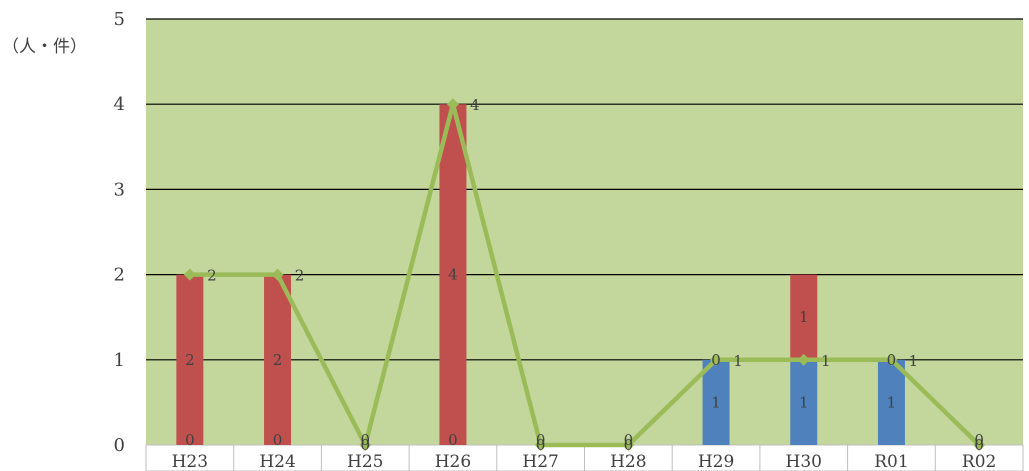  What do you see at coordinates (277, 461) in the screenshot?
I see `x-category-label: H24` at bounding box center [277, 461].